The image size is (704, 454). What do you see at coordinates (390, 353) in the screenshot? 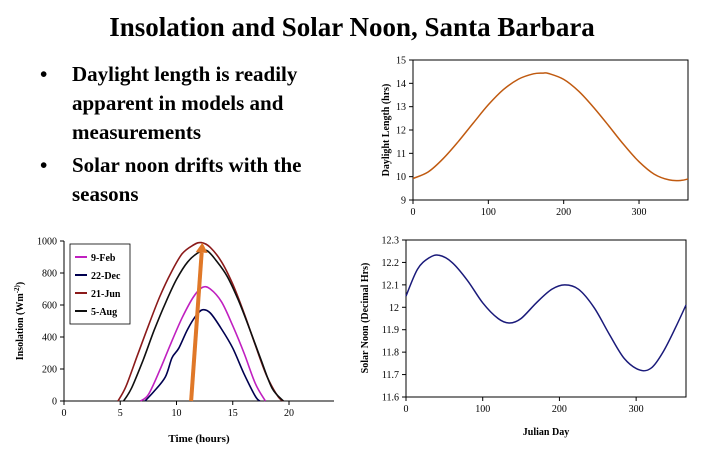
I see `y-tick-label: 11.8` at bounding box center [390, 353].